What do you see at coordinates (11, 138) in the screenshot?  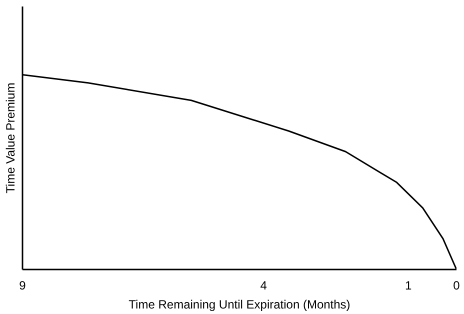 I see `y-axis-title: Time Value Premium` at bounding box center [11, 138].